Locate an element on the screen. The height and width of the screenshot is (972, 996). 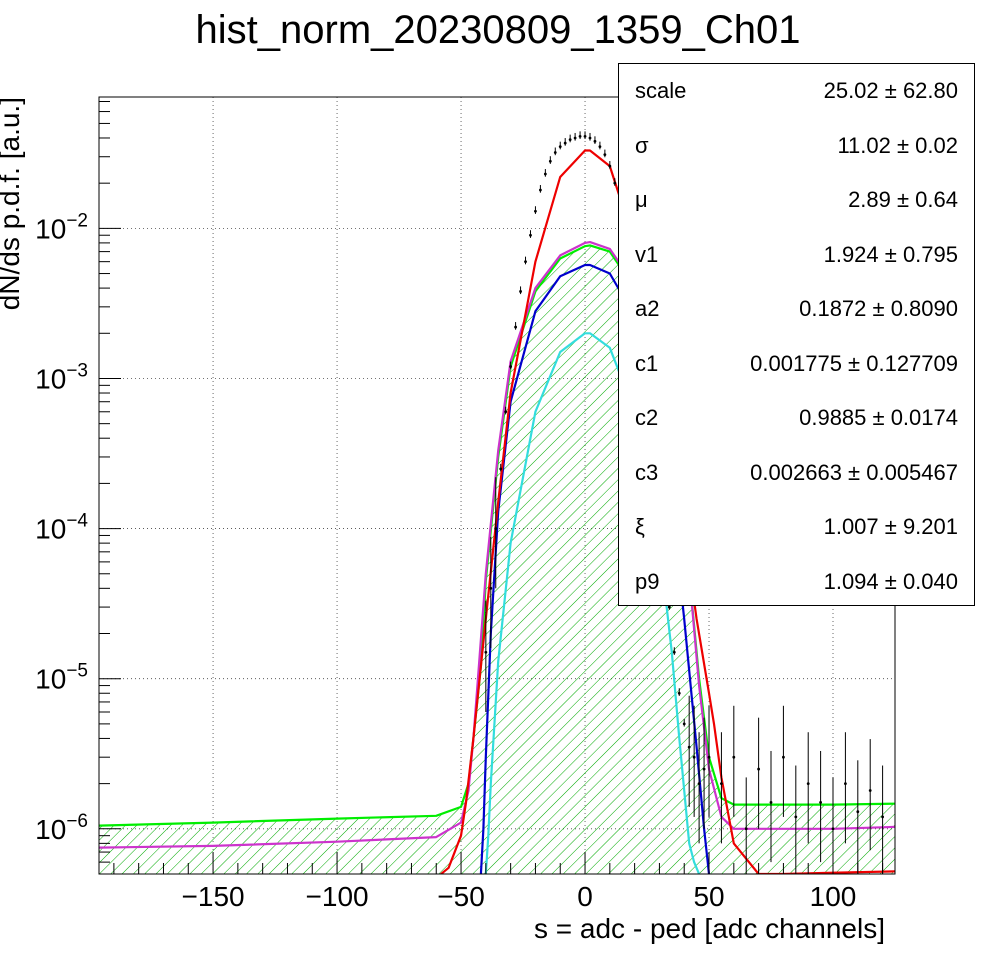
stat-value: 25.02 ± 62.80 is located at coordinates (890, 90).